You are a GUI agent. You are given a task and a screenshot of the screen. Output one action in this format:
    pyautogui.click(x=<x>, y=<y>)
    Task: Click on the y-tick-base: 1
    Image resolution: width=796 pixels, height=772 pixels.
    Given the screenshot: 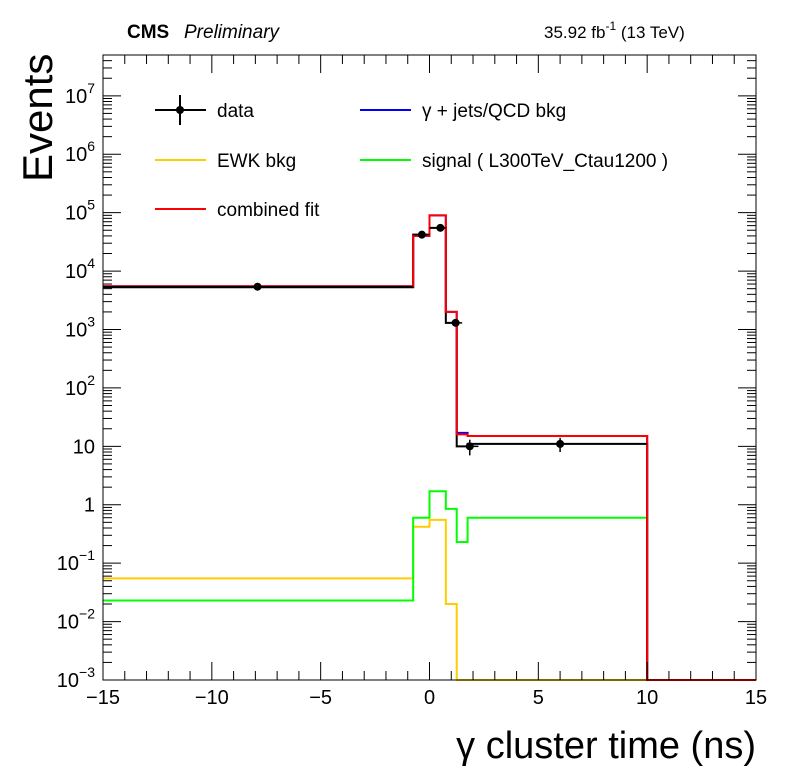 What is the action you would take?
    pyautogui.click(x=89, y=506)
    